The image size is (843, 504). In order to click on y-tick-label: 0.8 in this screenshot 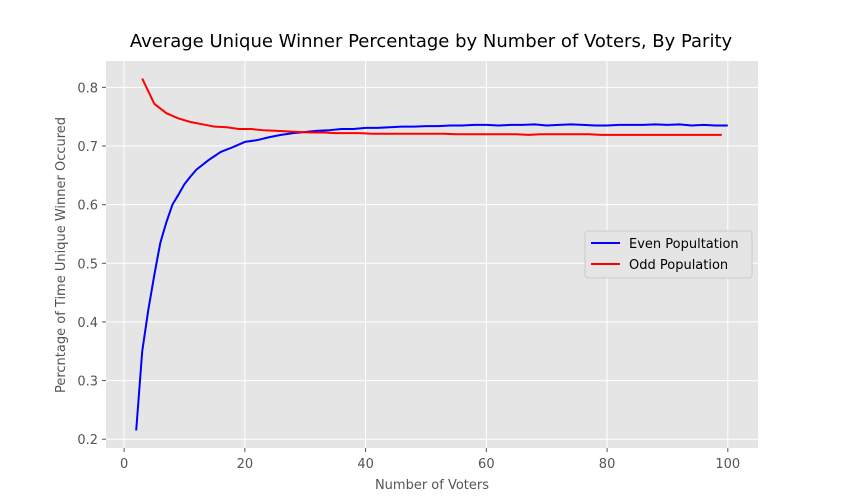, I will do `click(87, 88)`.